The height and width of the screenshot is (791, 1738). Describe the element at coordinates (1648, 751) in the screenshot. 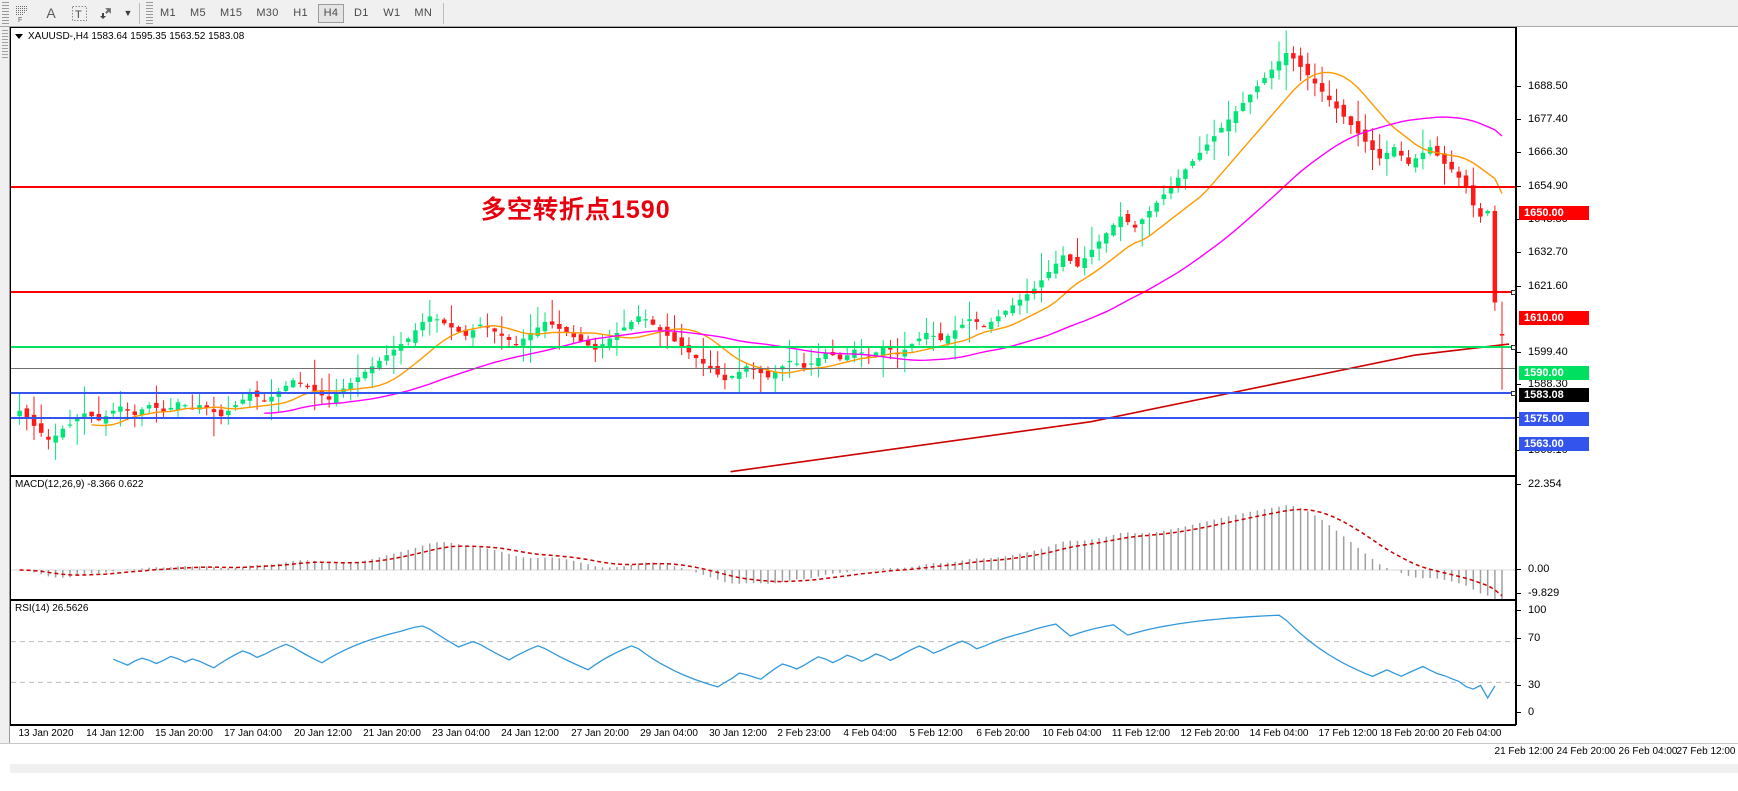

I see `time-label: 26 Feb 04:00` at that location.